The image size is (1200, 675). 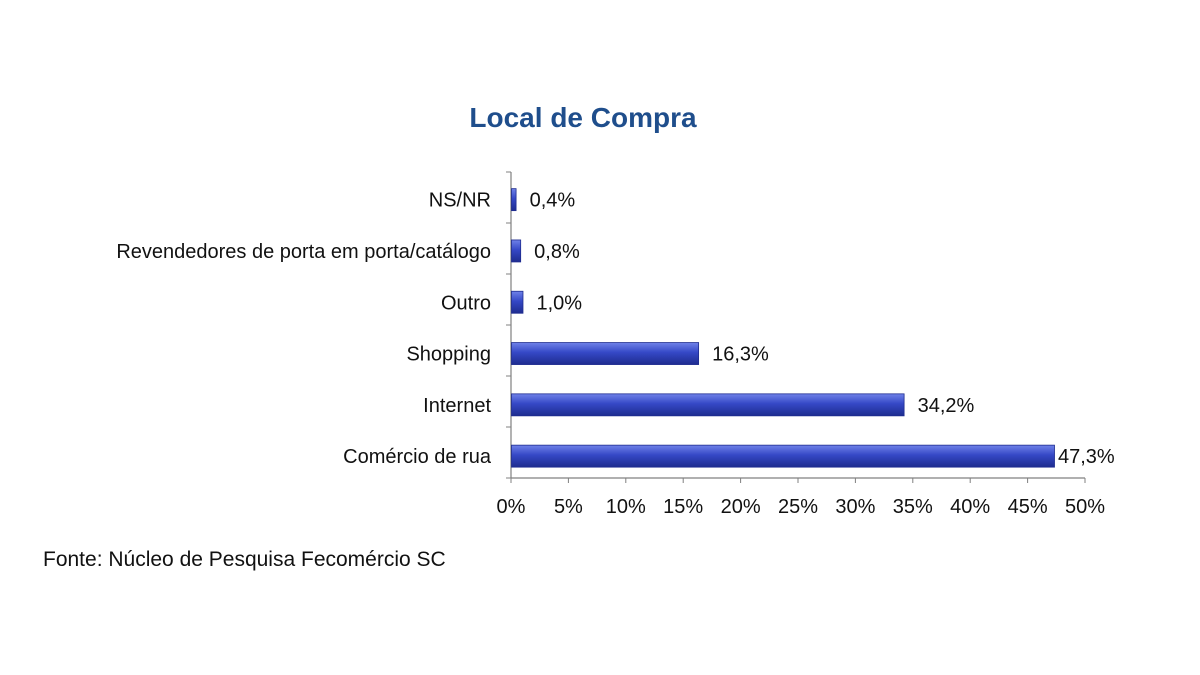 What do you see at coordinates (740, 355) in the screenshot?
I see `data-label: 16,3%` at bounding box center [740, 355].